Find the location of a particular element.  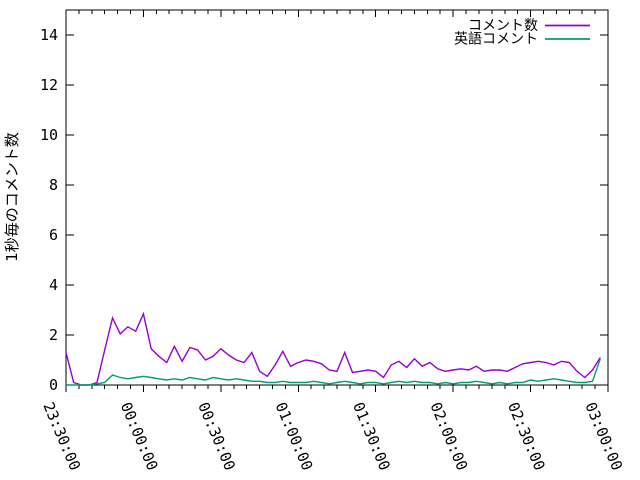

y-tick-label: 0 is located at coordinates (53, 385).